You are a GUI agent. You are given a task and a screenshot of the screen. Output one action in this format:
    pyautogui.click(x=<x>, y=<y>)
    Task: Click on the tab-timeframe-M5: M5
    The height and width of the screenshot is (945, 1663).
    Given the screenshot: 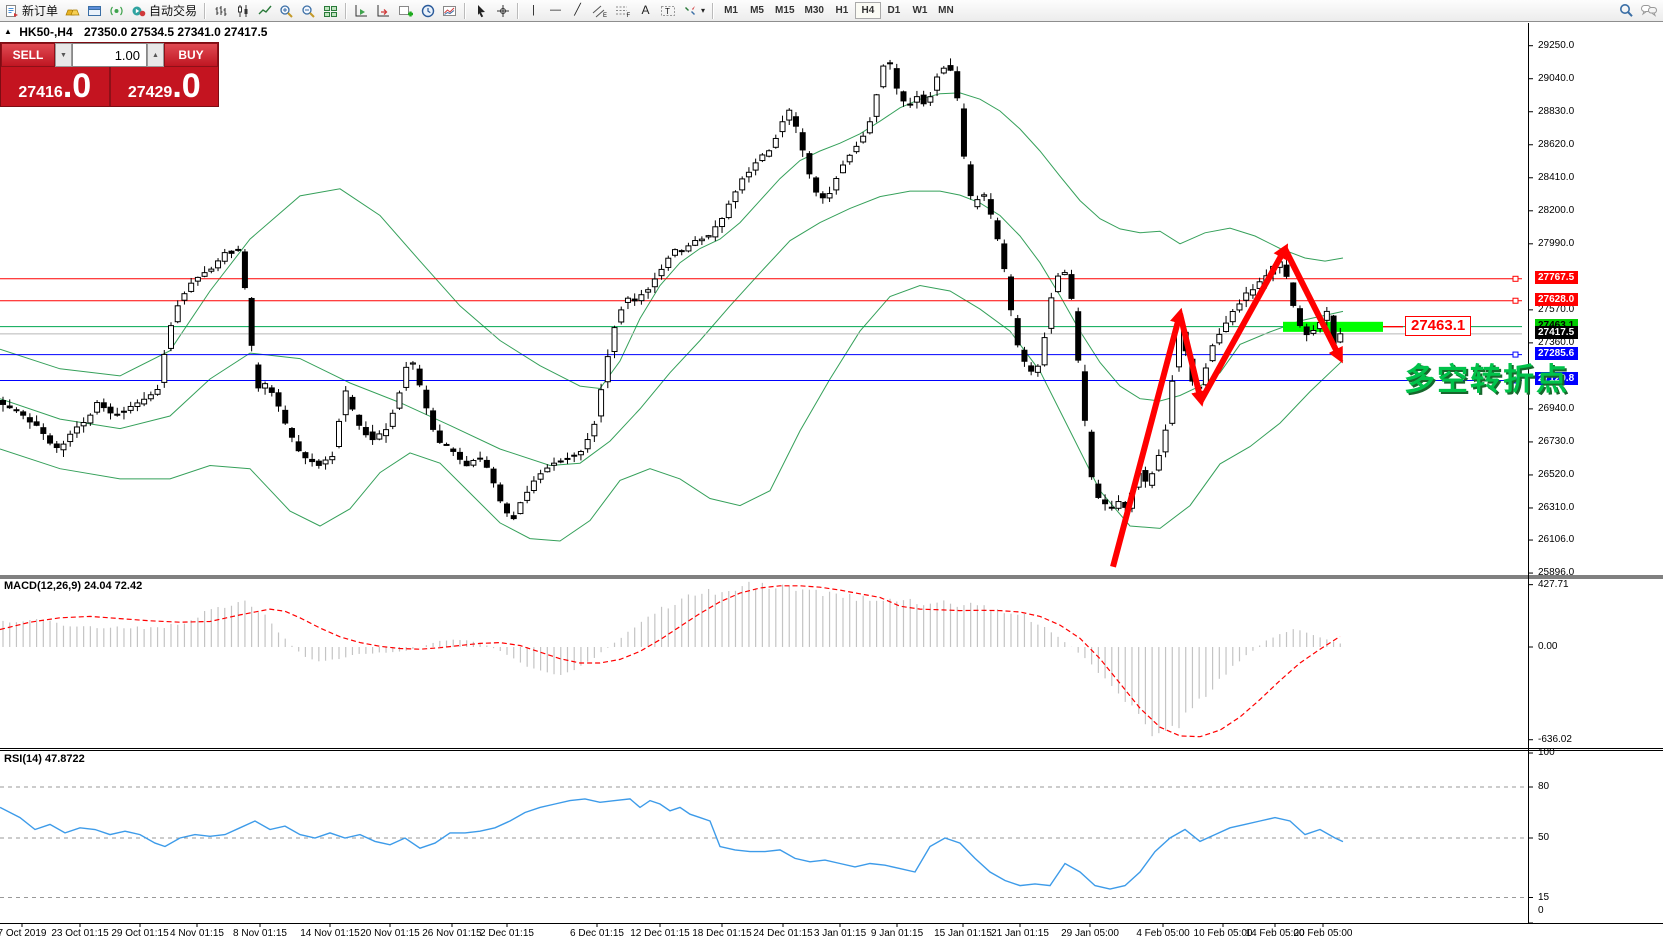 What is the action you would take?
    pyautogui.click(x=757, y=10)
    